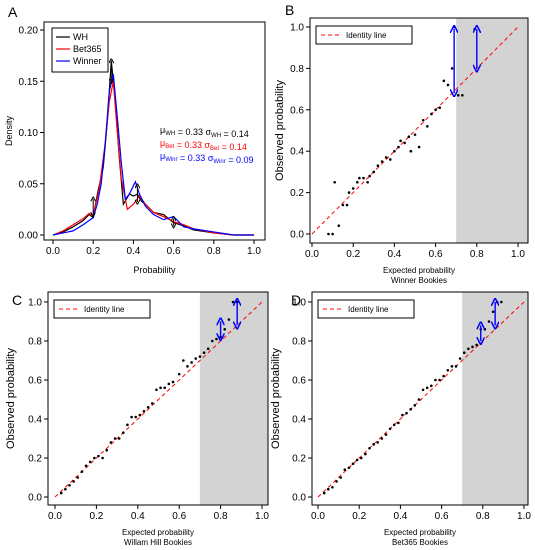  What do you see at coordinates (96, 516) in the screenshot?
I see `x-tick-label: 0.2` at bounding box center [96, 516].